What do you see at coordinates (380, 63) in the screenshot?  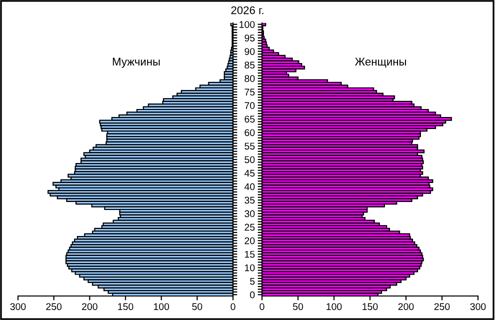 I see `series-label: Женщины` at bounding box center [380, 63].